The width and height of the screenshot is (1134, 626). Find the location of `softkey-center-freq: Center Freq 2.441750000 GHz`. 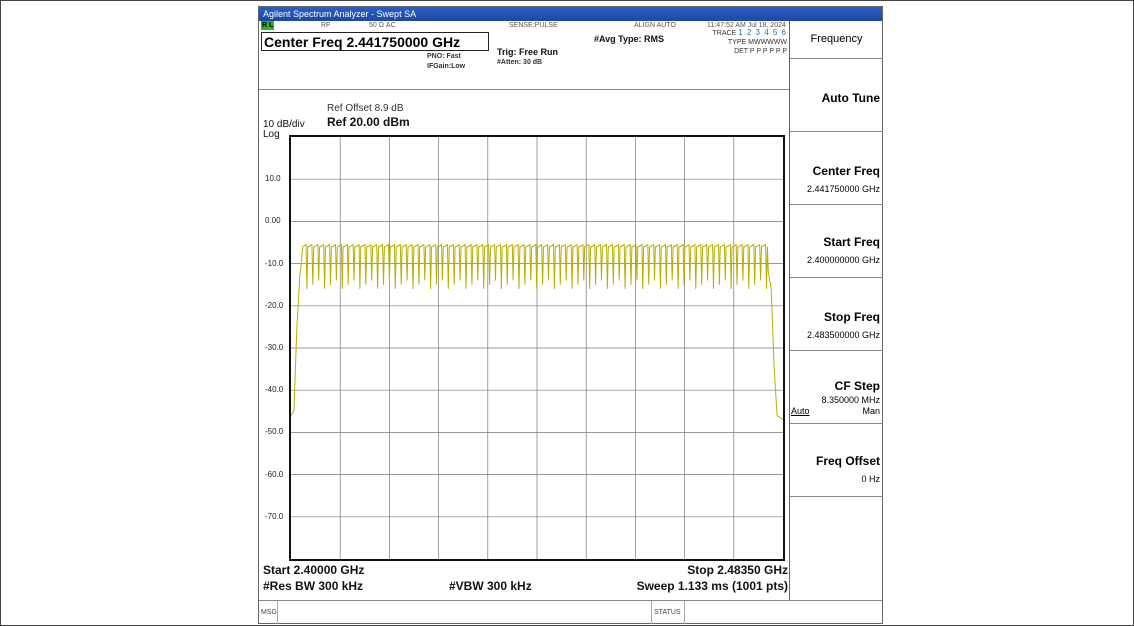

softkey-center-freq: Center Freq 2.441750000 GHz is located at coordinates (836, 168).